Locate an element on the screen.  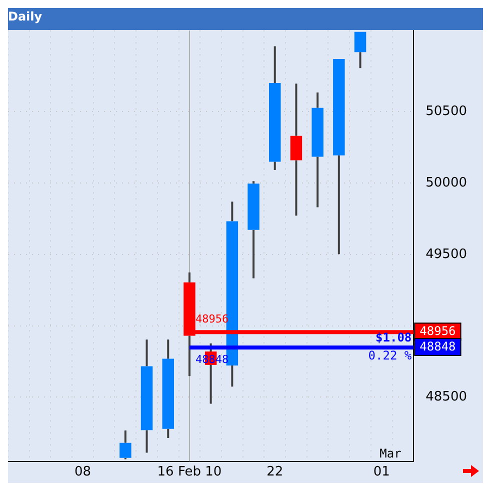
annotation: 0.22 % is located at coordinates (390, 355).